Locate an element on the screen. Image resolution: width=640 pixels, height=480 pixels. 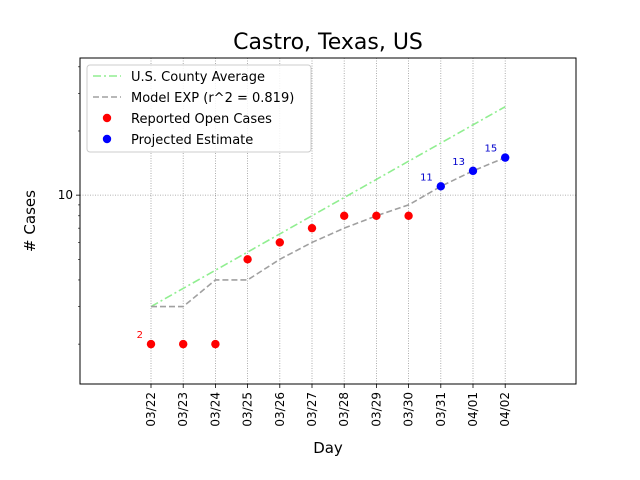
legend-label: Projected Estimate is located at coordinates (192, 140).